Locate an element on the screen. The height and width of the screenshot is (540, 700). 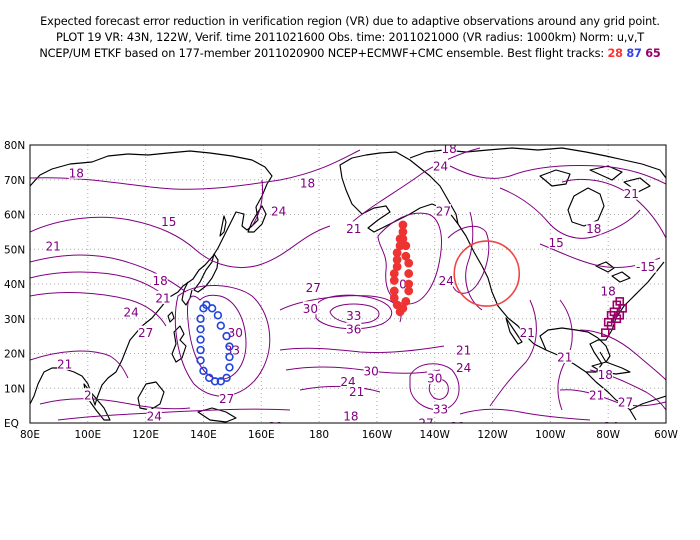
coast-south-america is located at coordinates (647, 403).